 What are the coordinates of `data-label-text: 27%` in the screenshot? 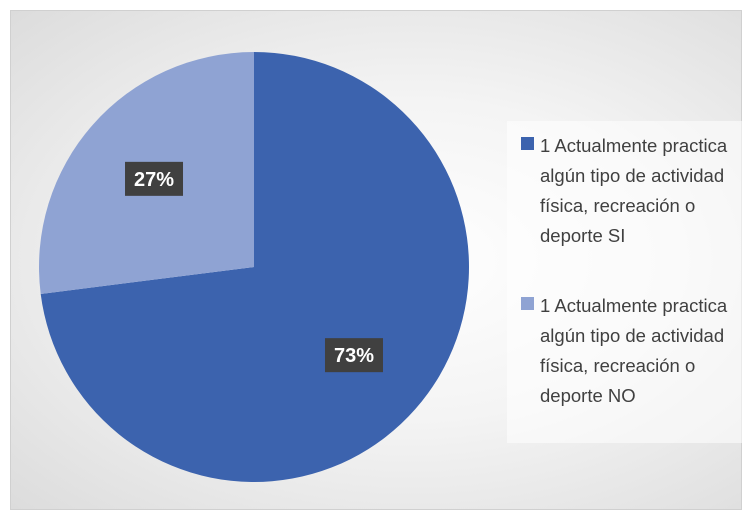 It's located at (154, 180).